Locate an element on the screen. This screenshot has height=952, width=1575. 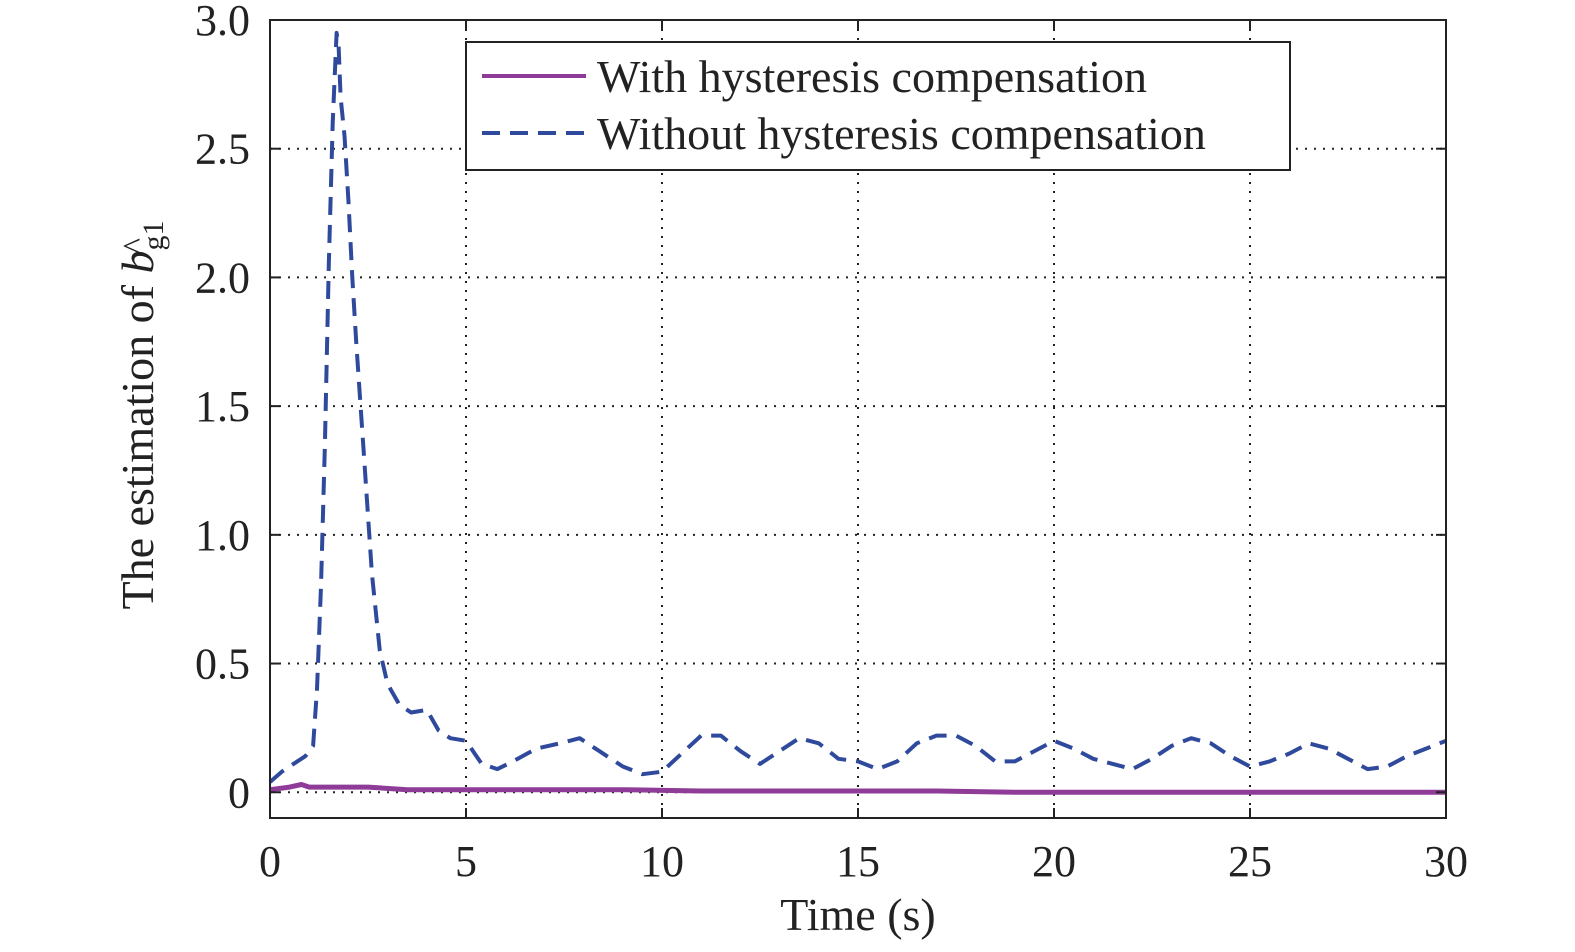
legend-label-without-compensation: Without hysteresis compensation is located at coordinates (901, 133).